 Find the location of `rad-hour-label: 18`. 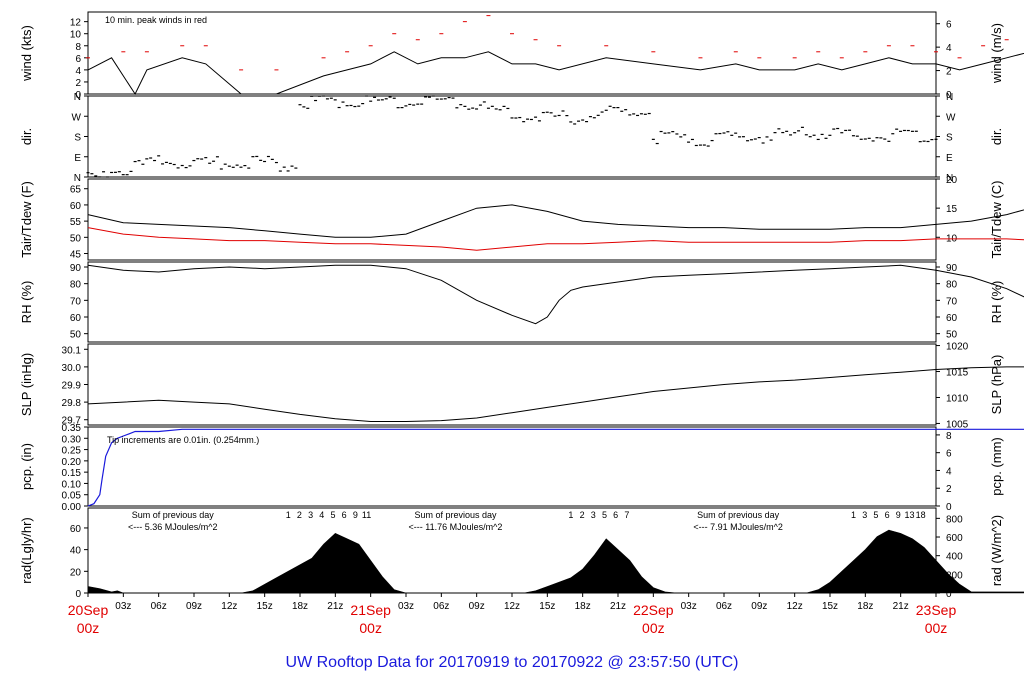

rad-hour-label: 18 is located at coordinates (921, 515).